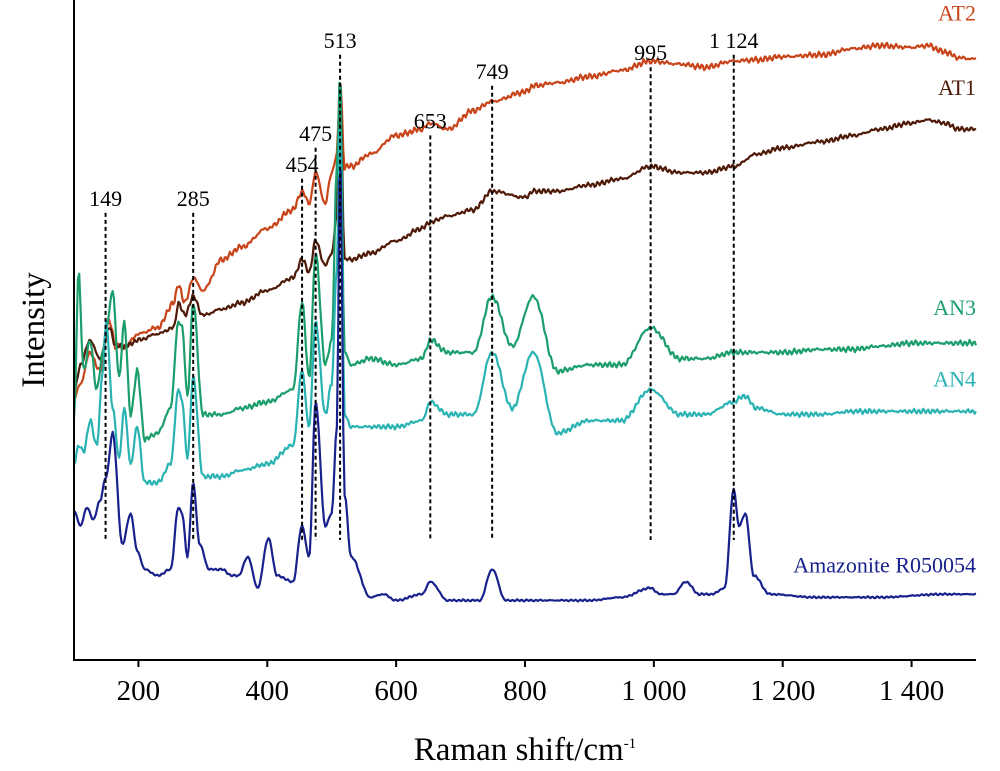 This screenshot has width=1000, height=771. Describe the element at coordinates (193, 198) in the screenshot. I see `peak-label-285: 285` at that location.